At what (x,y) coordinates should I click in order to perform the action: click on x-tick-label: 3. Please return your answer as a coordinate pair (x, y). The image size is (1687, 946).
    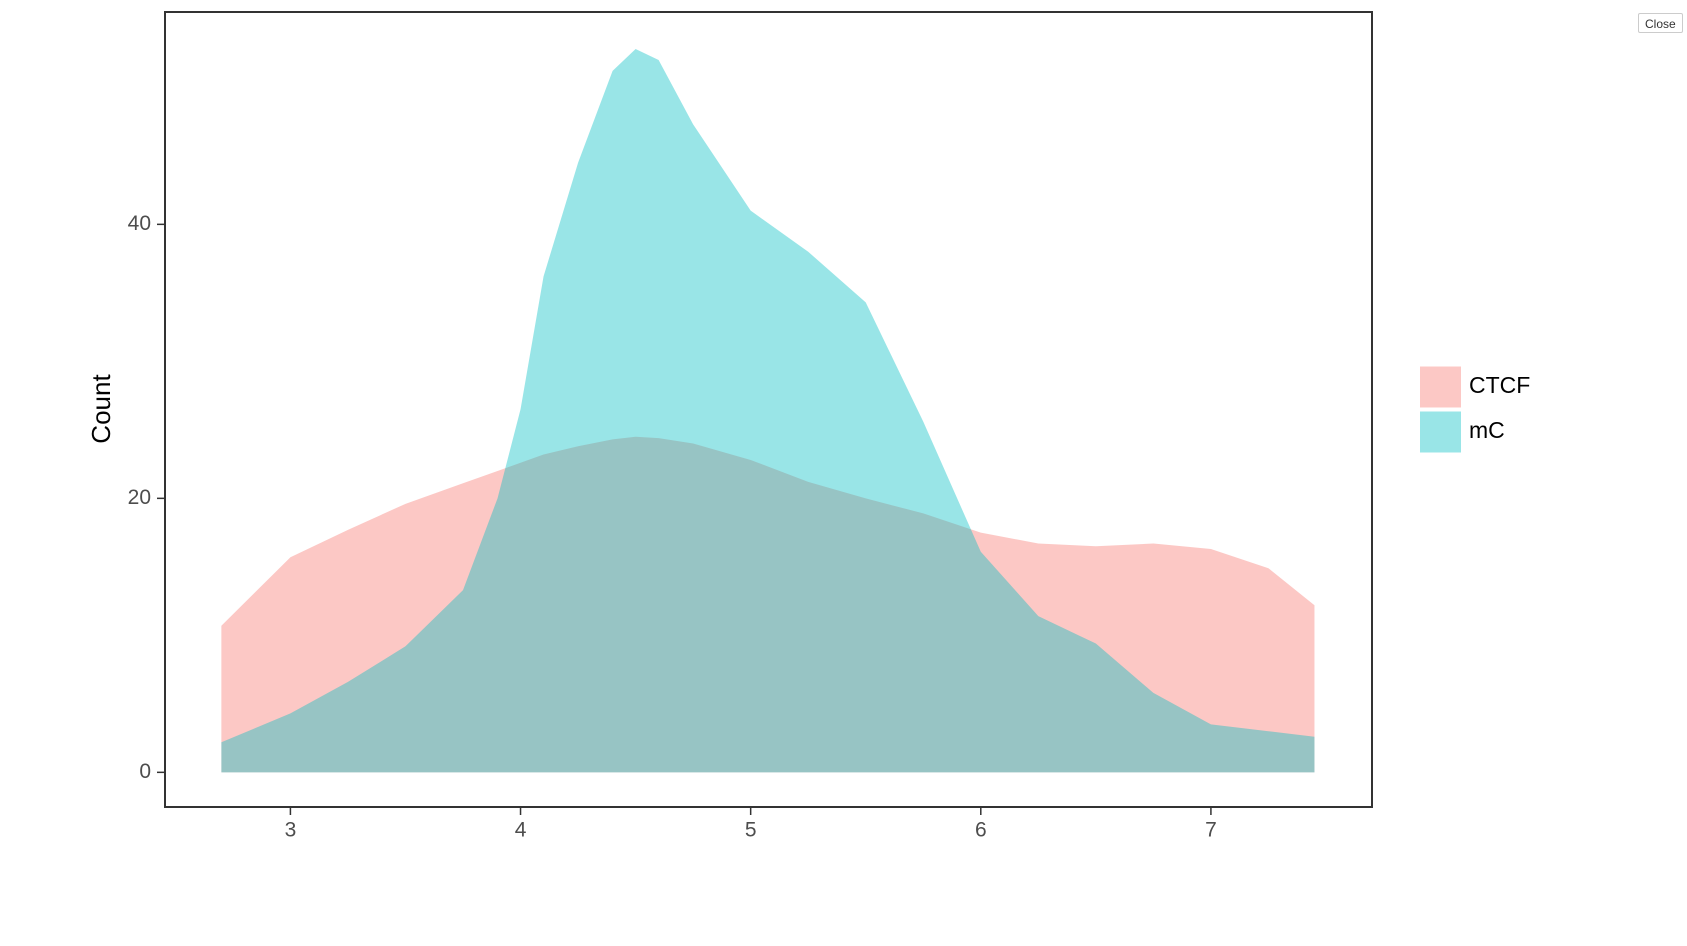
    Looking at the image, I should click on (291, 830).